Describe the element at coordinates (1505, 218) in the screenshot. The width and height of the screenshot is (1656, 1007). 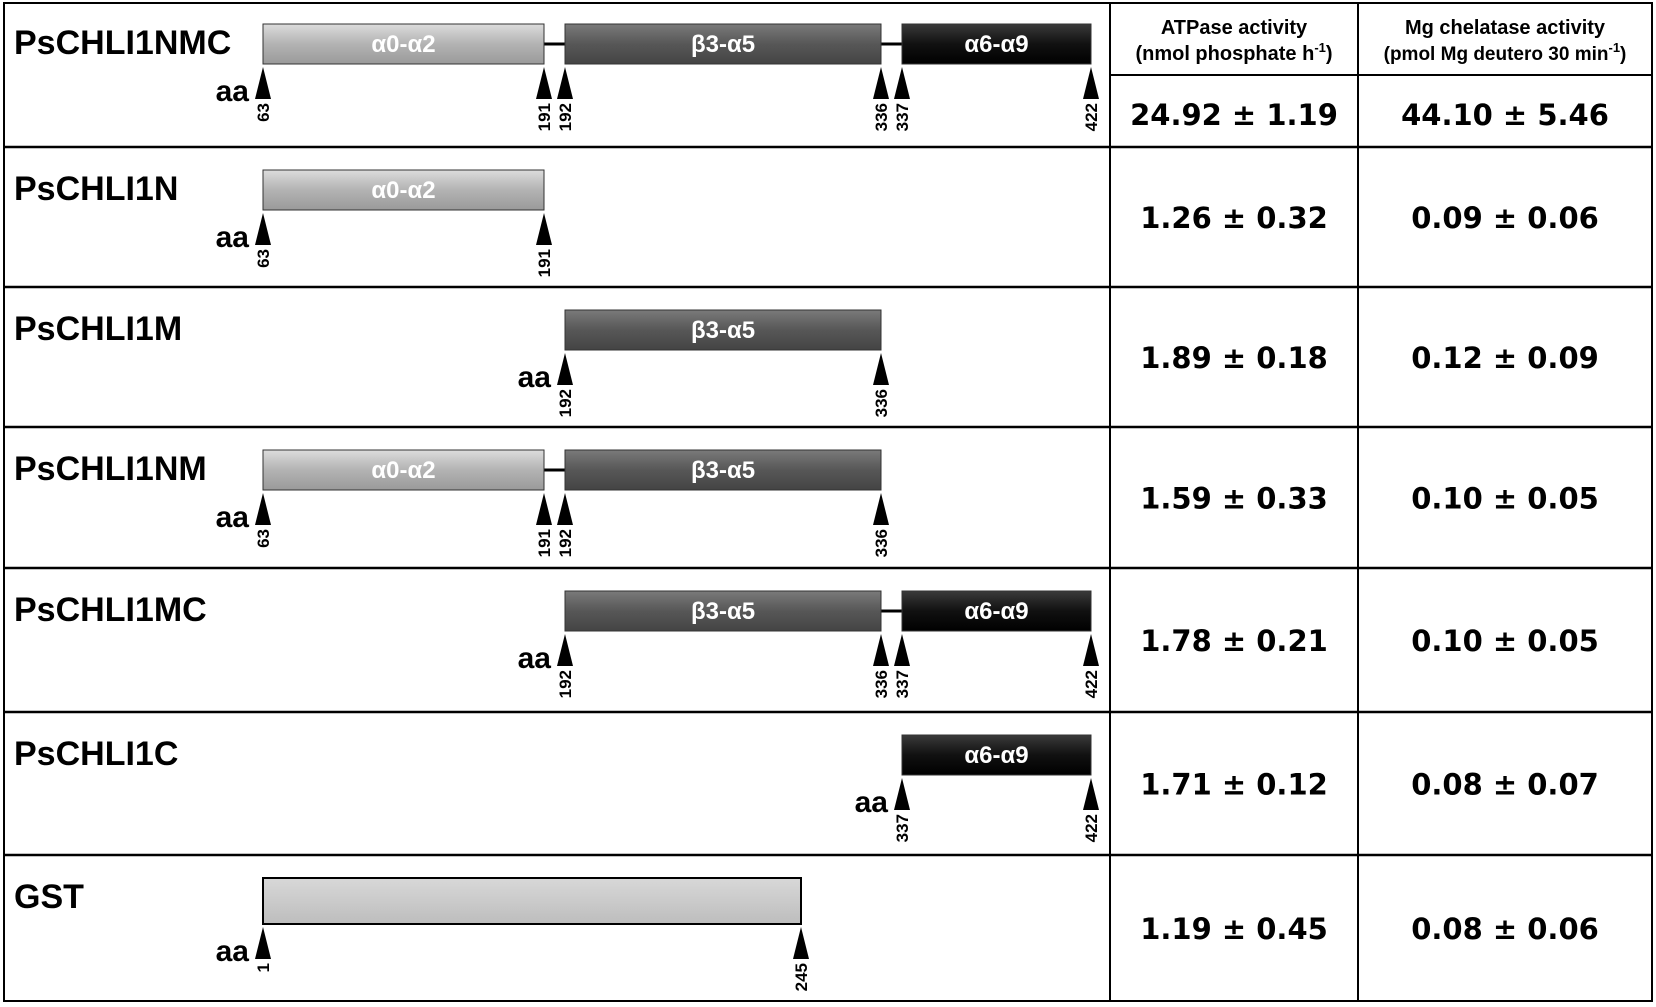
I see `mgchelatase-value: 0.09 ± 0.06` at that location.